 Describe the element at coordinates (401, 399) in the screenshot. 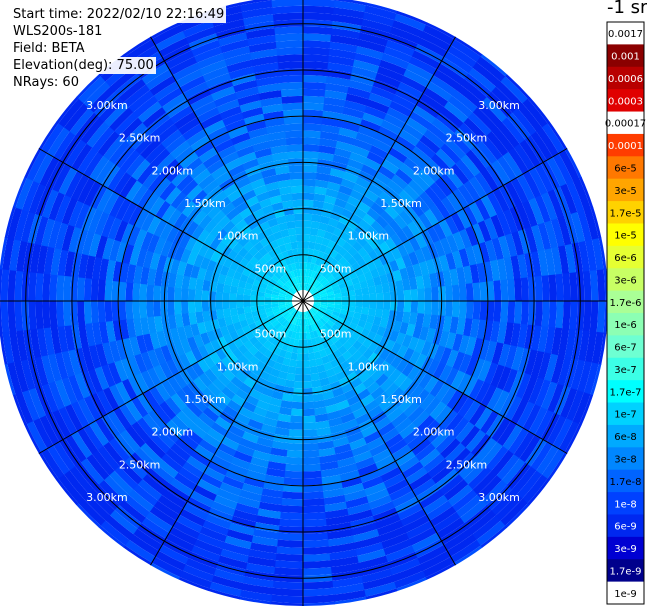

I see `range-ring-label: 1.50km` at that location.